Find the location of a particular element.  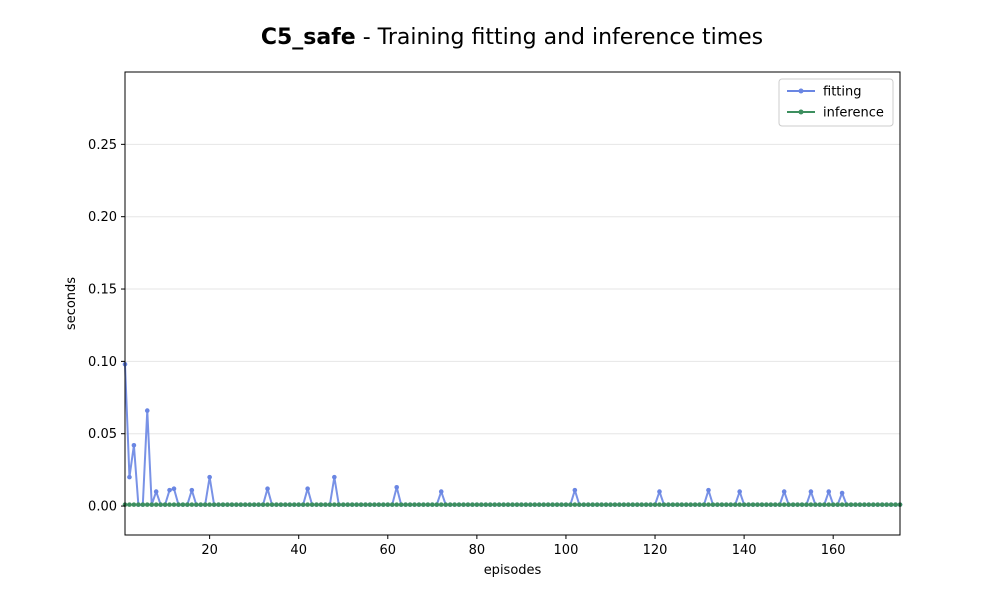

y-tick-label: 0.20 is located at coordinates (102, 217).